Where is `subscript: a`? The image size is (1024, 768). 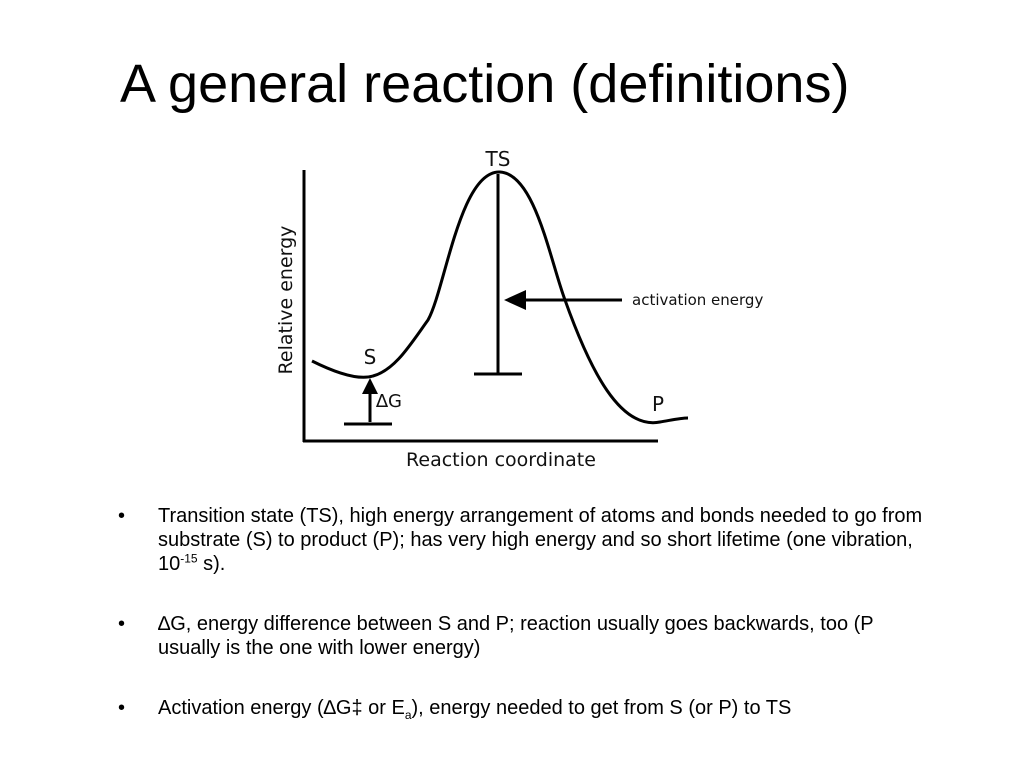 subscript: a is located at coordinates (408, 715).